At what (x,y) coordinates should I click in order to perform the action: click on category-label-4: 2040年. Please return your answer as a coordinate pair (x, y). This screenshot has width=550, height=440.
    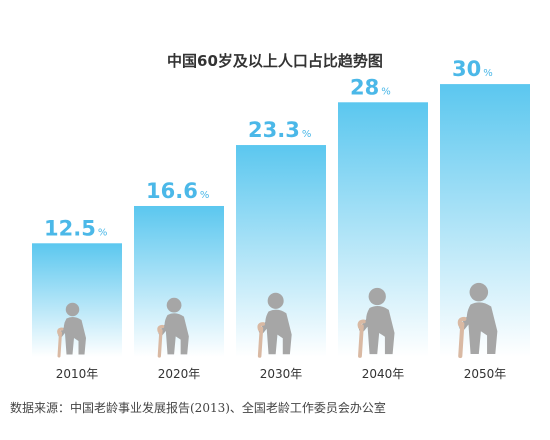
    Looking at the image, I should click on (383, 374).